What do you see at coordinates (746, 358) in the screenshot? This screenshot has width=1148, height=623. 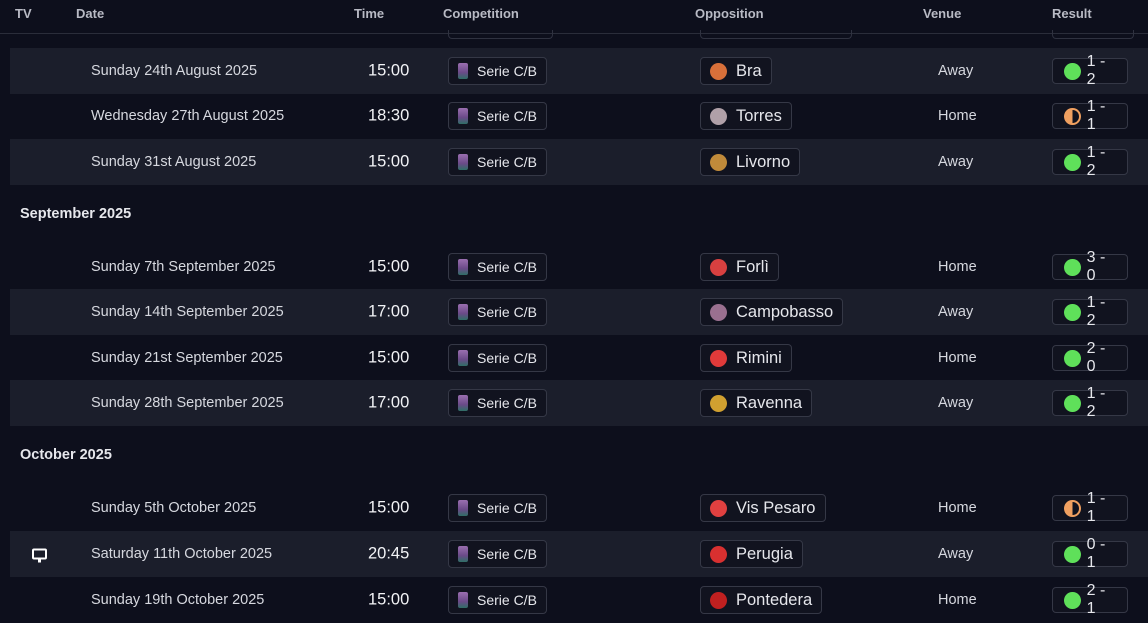 I see `opponent-badge: Rimini` at bounding box center [746, 358].